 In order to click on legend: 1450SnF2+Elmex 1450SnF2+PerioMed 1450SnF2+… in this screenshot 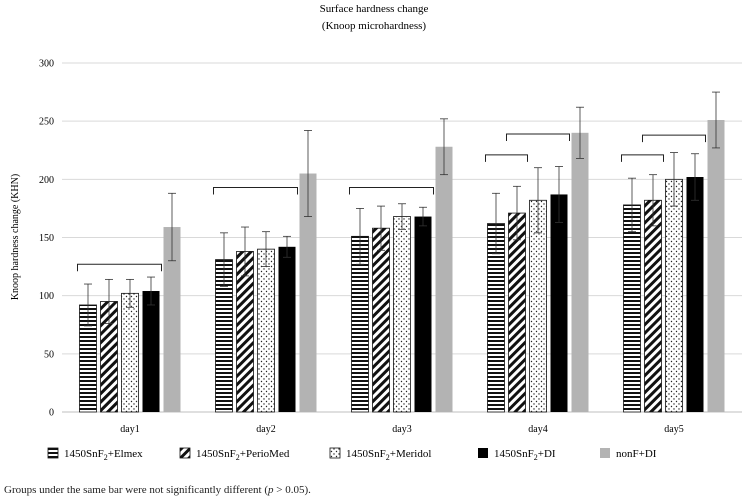, I will do `click(352, 454)`.